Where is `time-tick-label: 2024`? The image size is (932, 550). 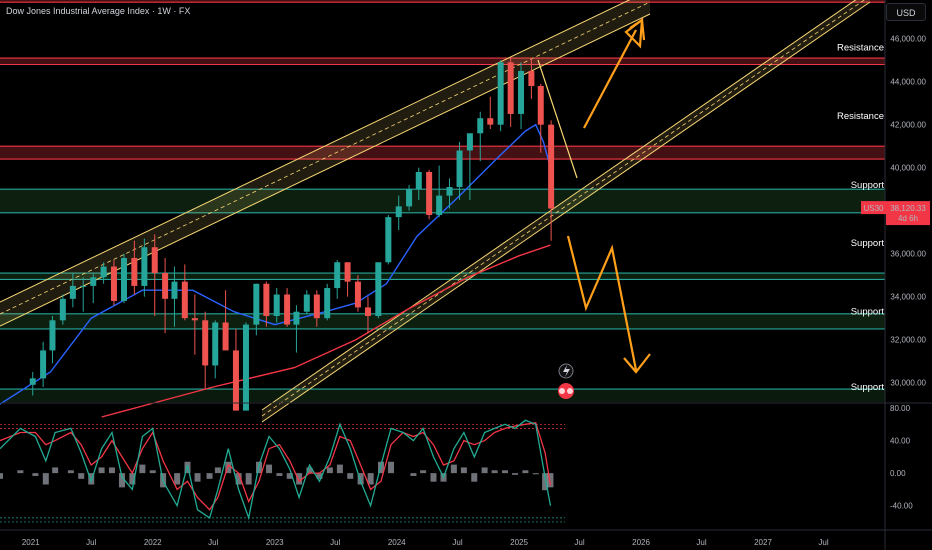 time-tick-label: 2024 is located at coordinates (397, 542).